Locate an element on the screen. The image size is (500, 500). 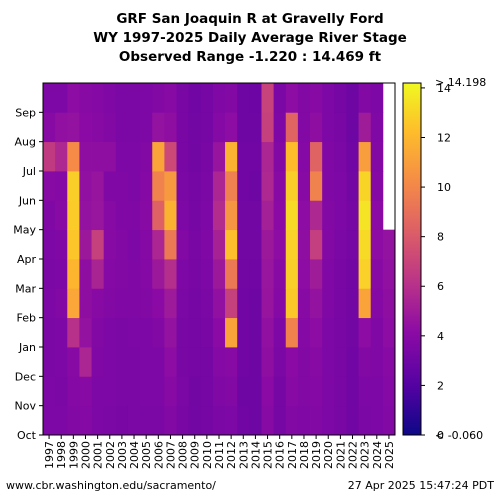
colorbar-tick-label: 4 is located at coordinates (440, 336).